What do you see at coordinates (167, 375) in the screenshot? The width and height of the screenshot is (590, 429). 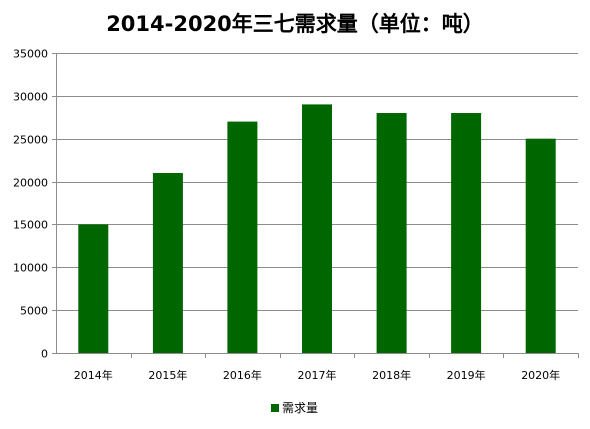 I see `x-tick-label: 2015年` at bounding box center [167, 375].